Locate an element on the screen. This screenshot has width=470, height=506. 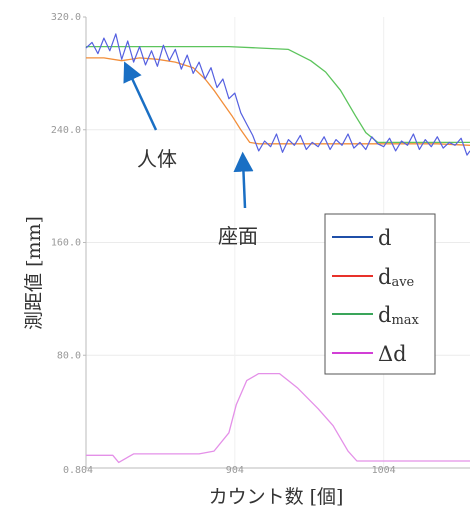
arrow-human is located at coordinates (140, 96).